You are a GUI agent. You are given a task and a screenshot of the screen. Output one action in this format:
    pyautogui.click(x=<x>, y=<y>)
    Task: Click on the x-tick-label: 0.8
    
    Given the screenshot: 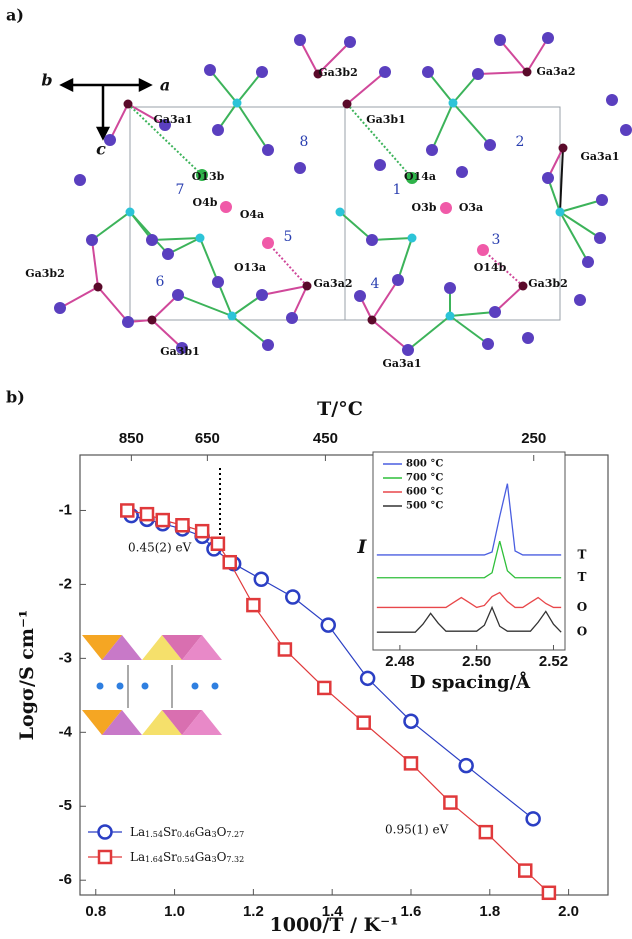 What is the action you would take?
    pyautogui.click(x=95, y=911)
    